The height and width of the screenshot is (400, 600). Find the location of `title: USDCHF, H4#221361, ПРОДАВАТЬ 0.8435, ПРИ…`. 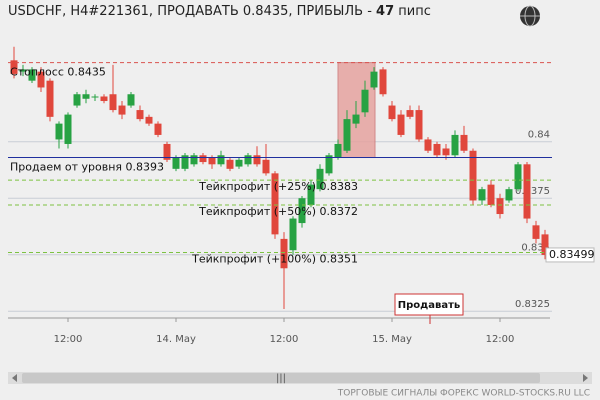

title: USDCHF, H4#221361, ПРОДАВАТЬ 0.8435, ПРИ… is located at coordinates (190, 11).